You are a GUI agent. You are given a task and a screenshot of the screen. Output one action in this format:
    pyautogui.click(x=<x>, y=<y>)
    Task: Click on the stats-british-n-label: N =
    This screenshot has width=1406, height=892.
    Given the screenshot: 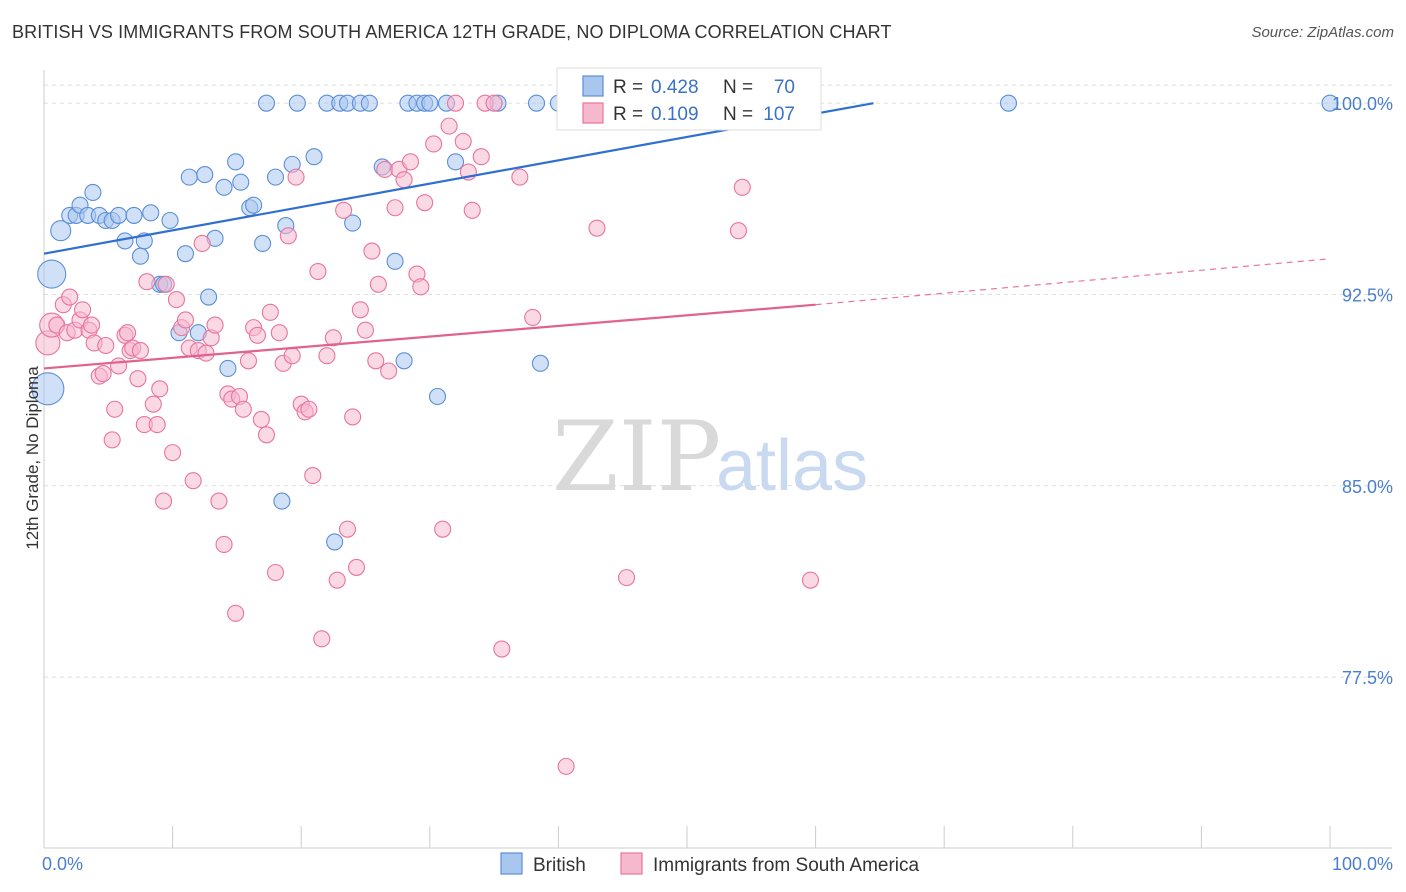 What is the action you would take?
    pyautogui.click(x=738, y=87)
    